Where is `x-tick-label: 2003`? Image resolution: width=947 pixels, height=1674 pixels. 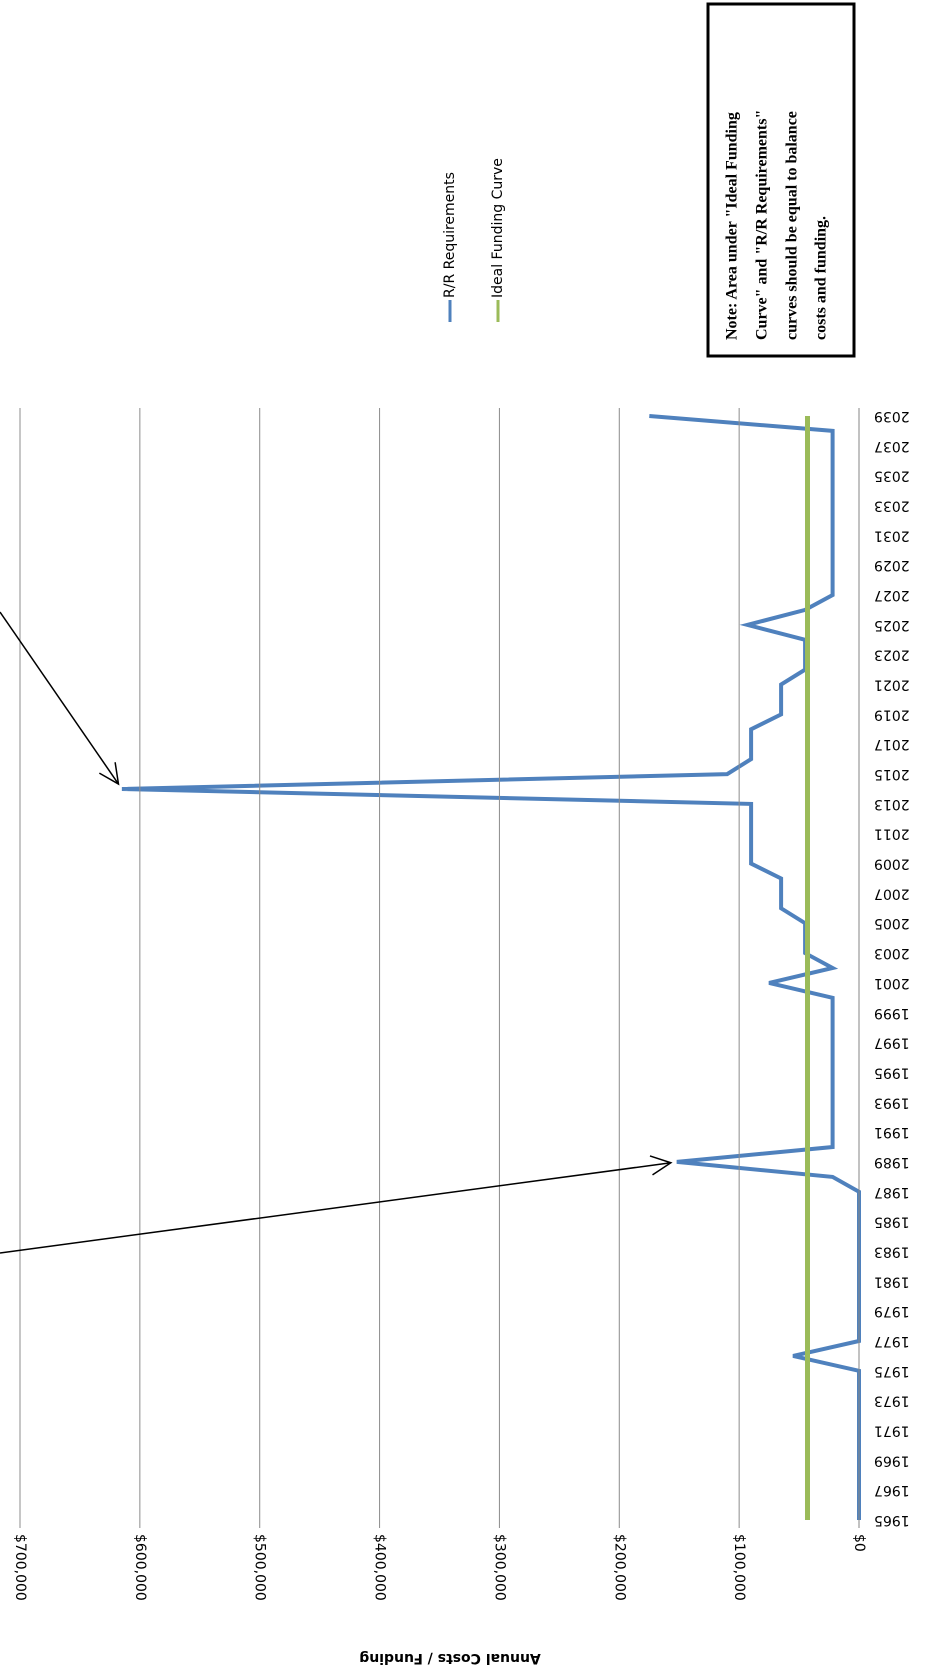
x-tick-label: 2003 is located at coordinates (892, 953).